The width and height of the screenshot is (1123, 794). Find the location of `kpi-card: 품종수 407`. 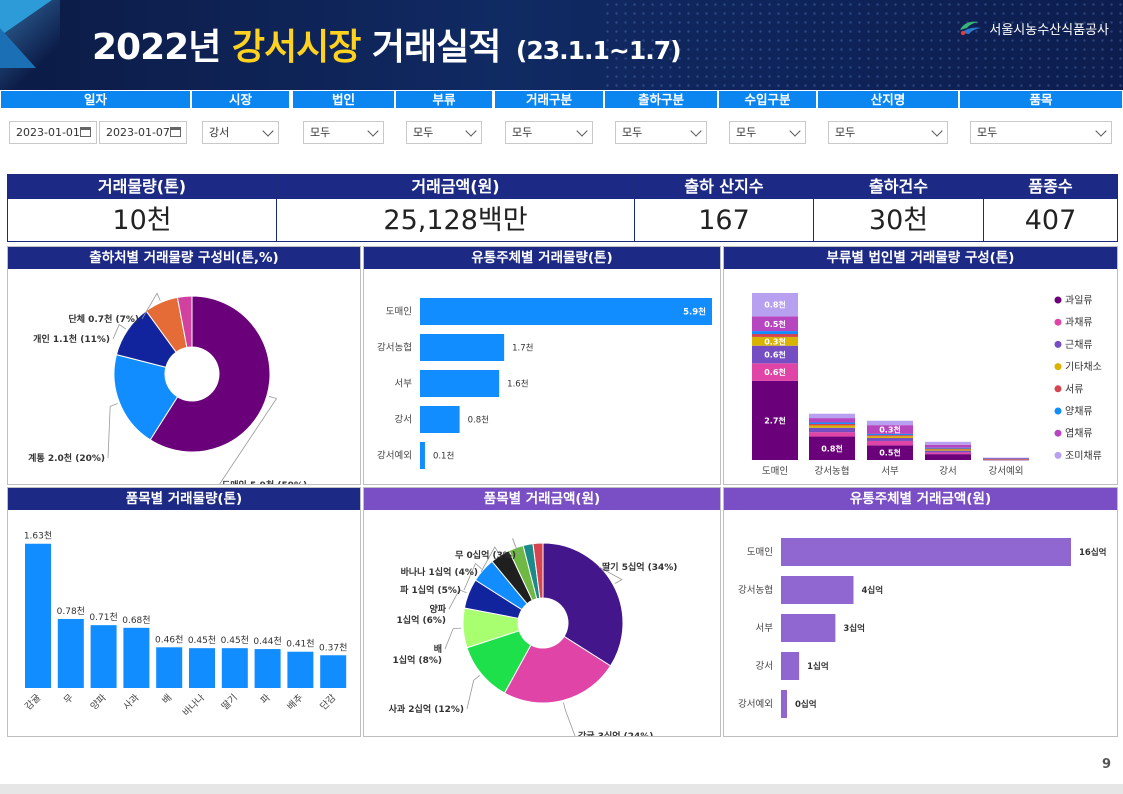

kpi-card: 품종수 407 is located at coordinates (1050, 208).